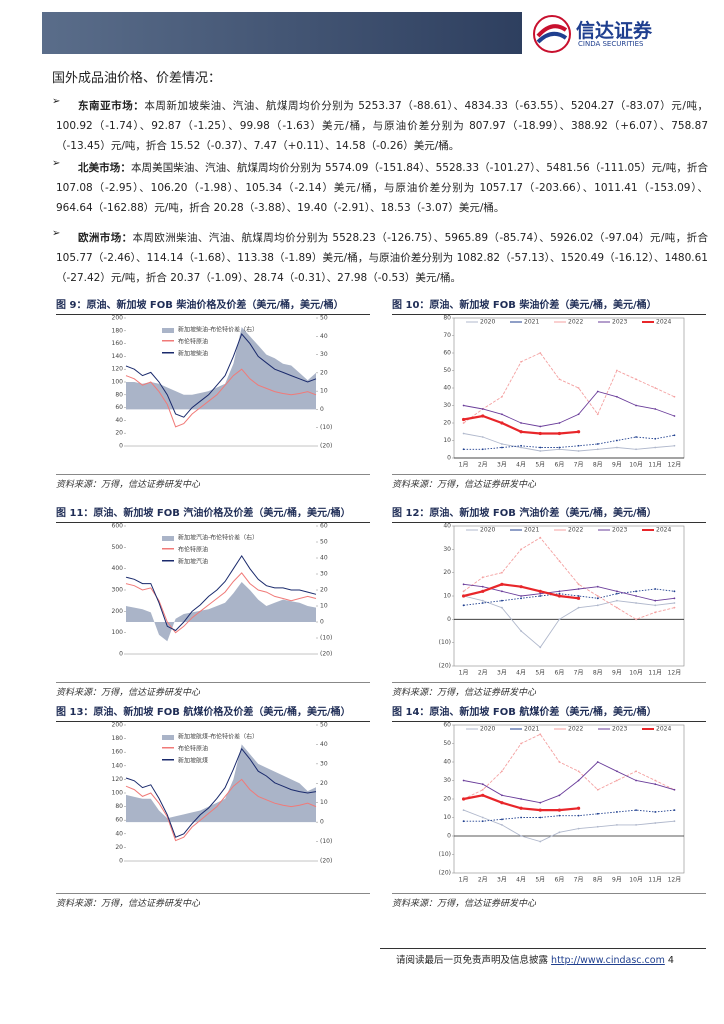 The width and height of the screenshot is (724, 1024). What do you see at coordinates (540, 673) in the screenshot?
I see `x-tick-label: 5月` at bounding box center [540, 673].